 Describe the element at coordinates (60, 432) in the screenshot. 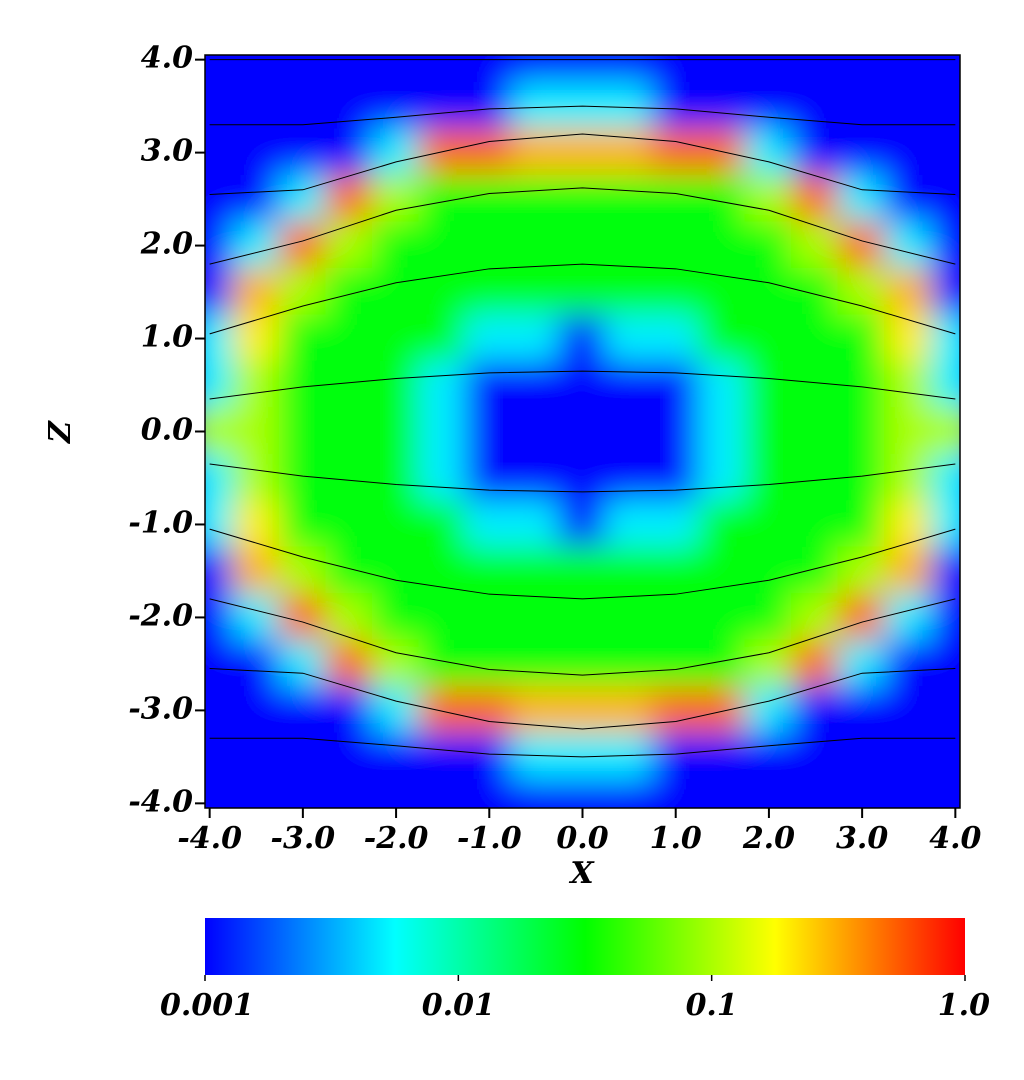

I see `y-axis-label: Z` at that location.